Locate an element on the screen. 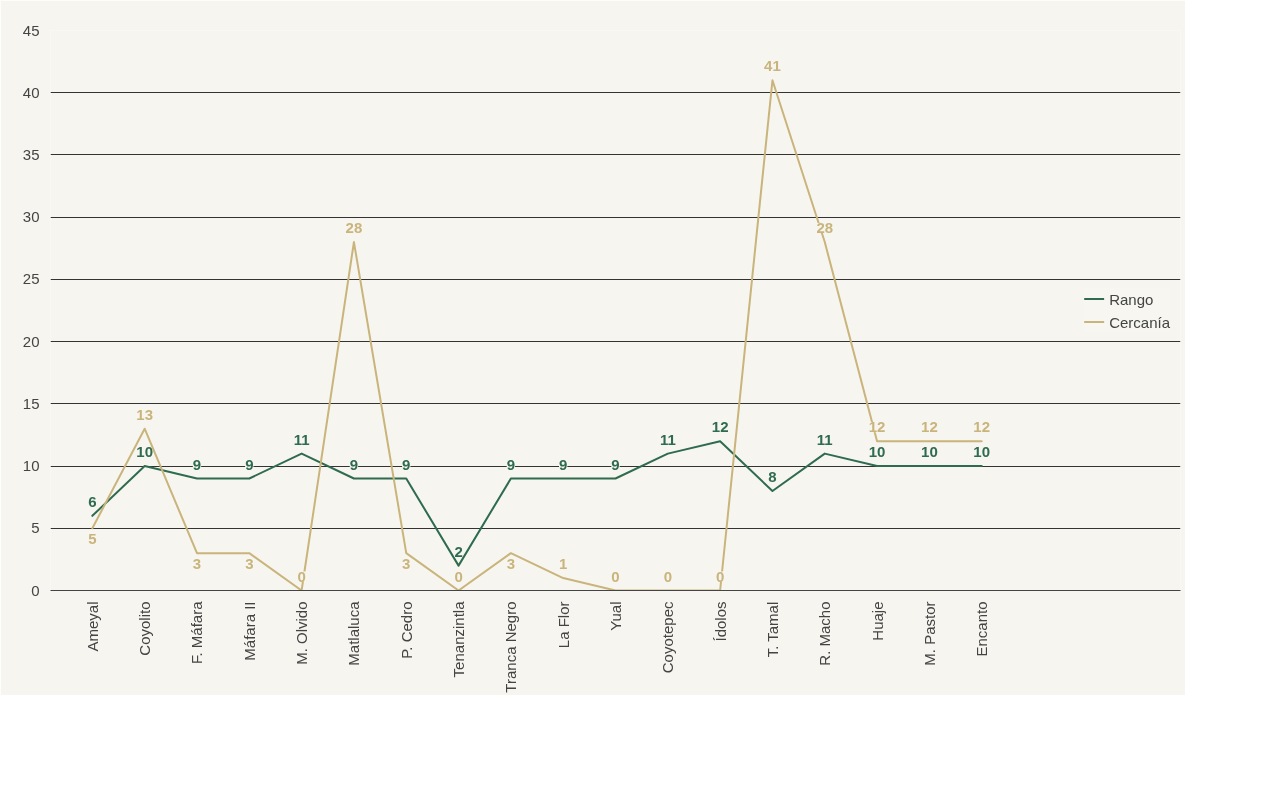  data-label: 13 is located at coordinates (145, 414).